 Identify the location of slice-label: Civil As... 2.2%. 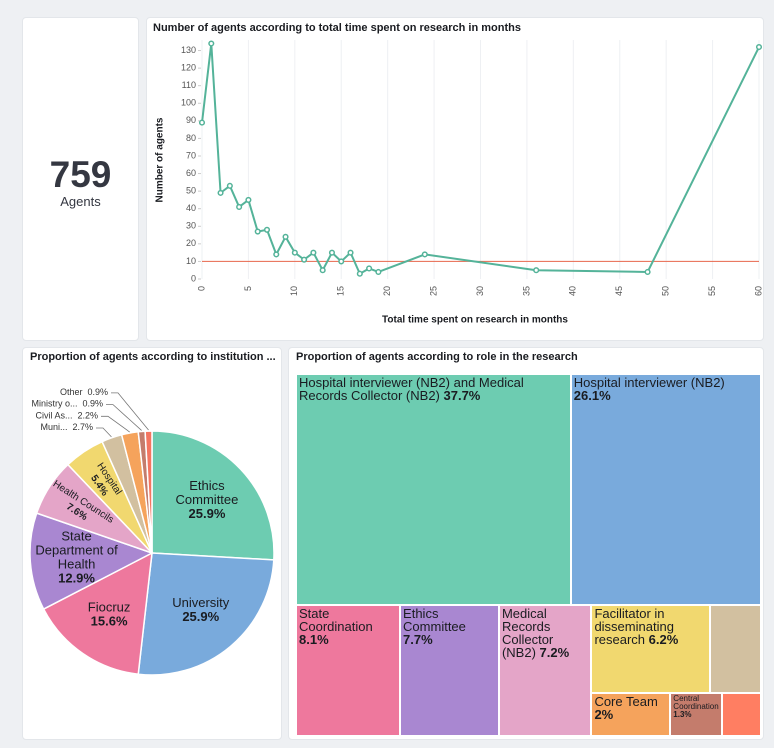
(66, 416).